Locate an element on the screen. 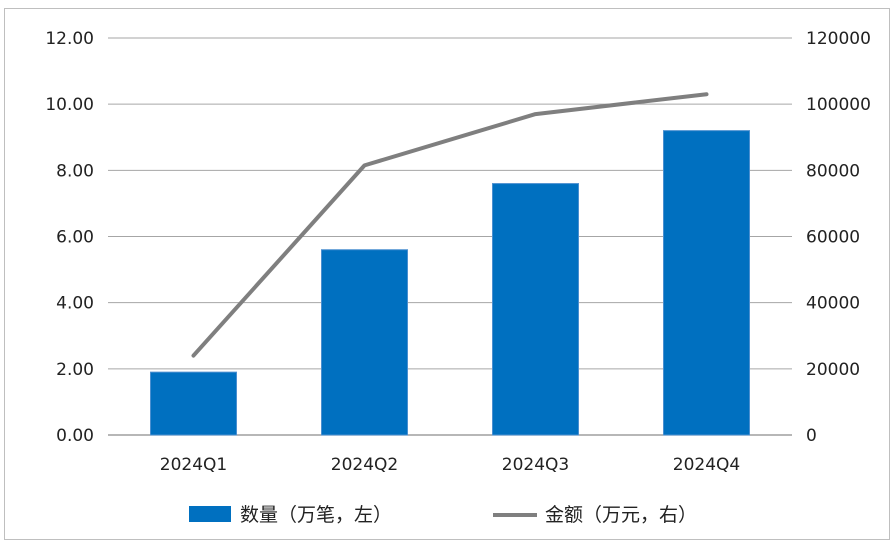 The width and height of the screenshot is (896, 546). right-axis-ticks: 0 20000 40000 60000 80000 100000 120000 is located at coordinates (838, 237).